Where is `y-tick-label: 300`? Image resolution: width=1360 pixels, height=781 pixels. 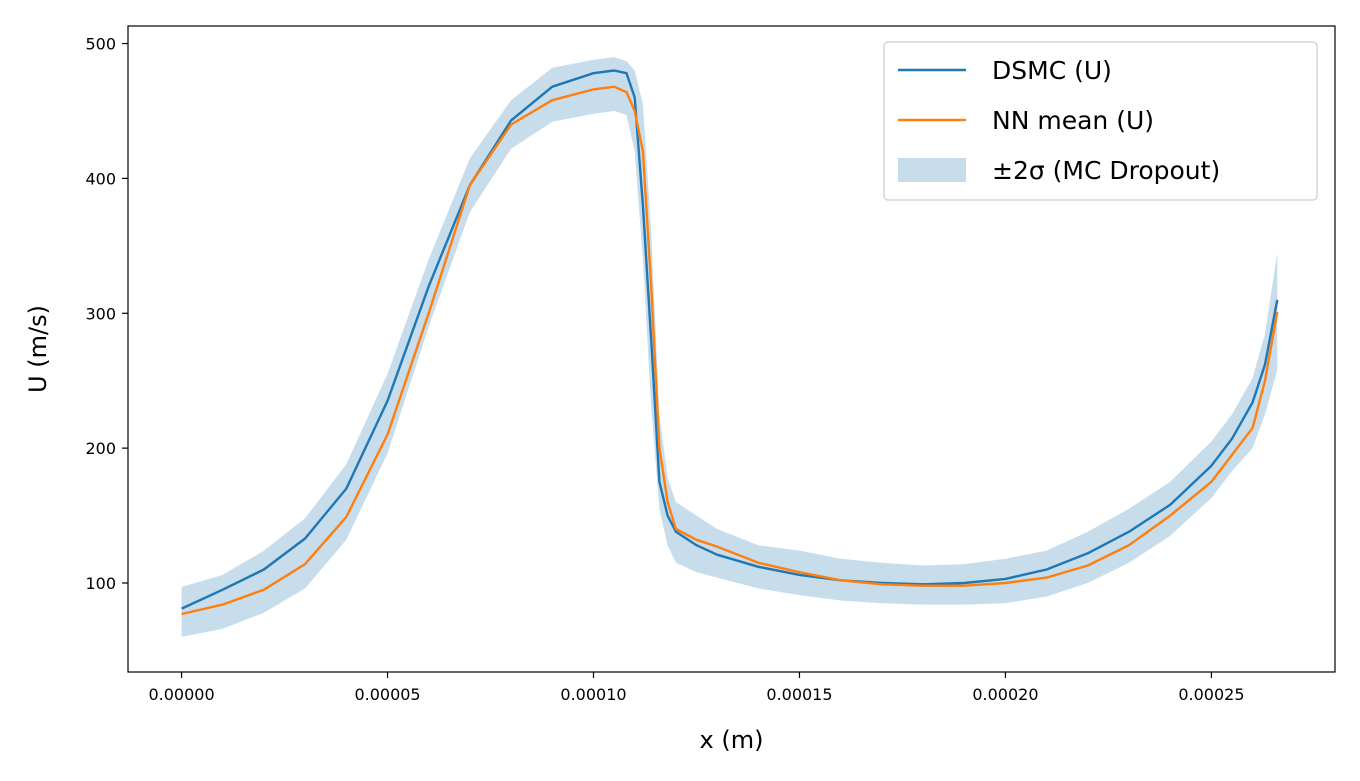 y-tick-label: 300 is located at coordinates (100, 313).